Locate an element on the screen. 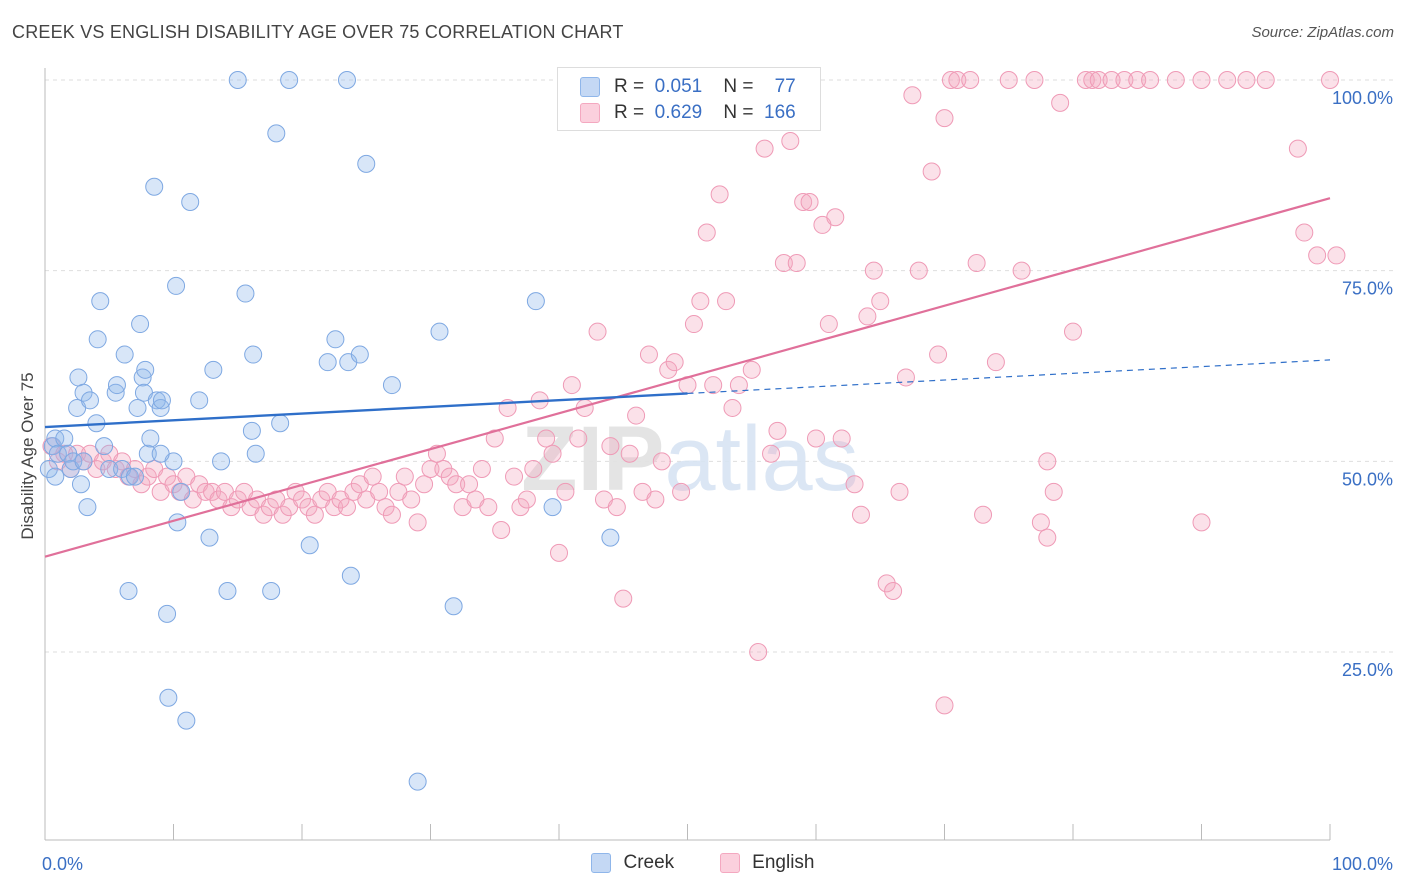  y-axis-label: Disability Age Over 75 is located at coordinates (27, 456).